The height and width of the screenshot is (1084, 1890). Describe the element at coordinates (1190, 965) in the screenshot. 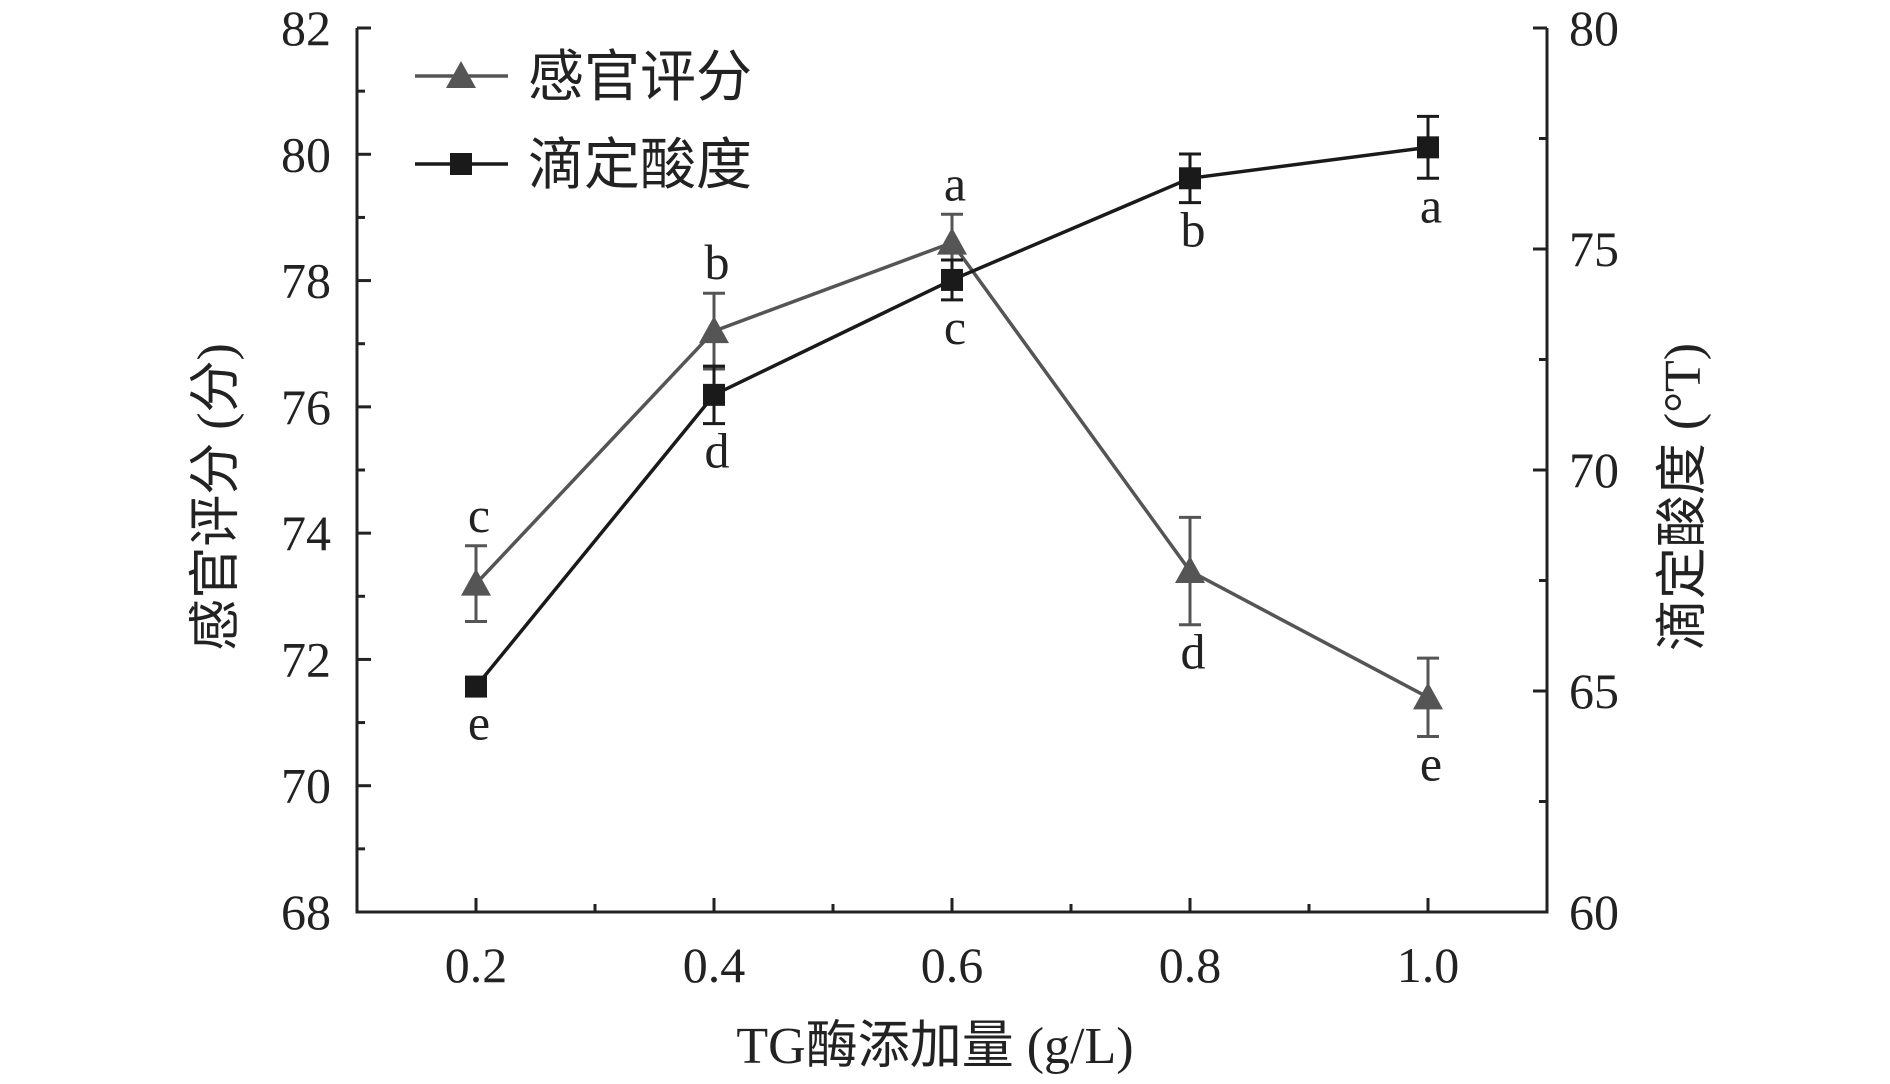

I see `x-tick-label: 0.8` at that location.